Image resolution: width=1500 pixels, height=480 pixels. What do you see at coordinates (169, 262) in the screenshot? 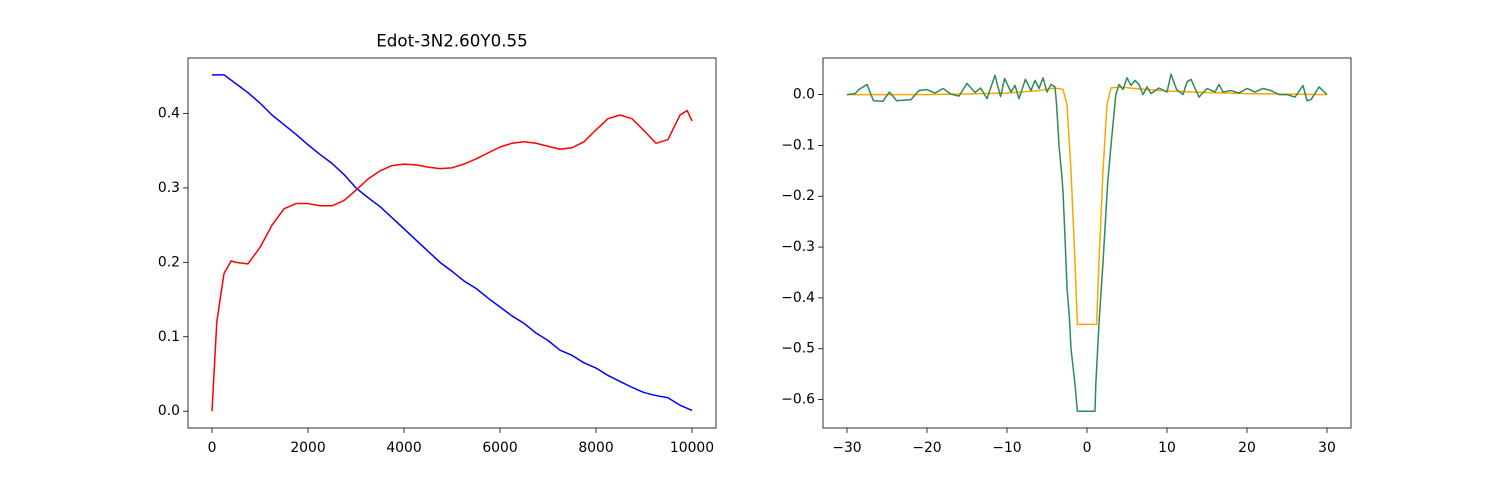
I see `y-tick-label: 0.2` at bounding box center [169, 262].